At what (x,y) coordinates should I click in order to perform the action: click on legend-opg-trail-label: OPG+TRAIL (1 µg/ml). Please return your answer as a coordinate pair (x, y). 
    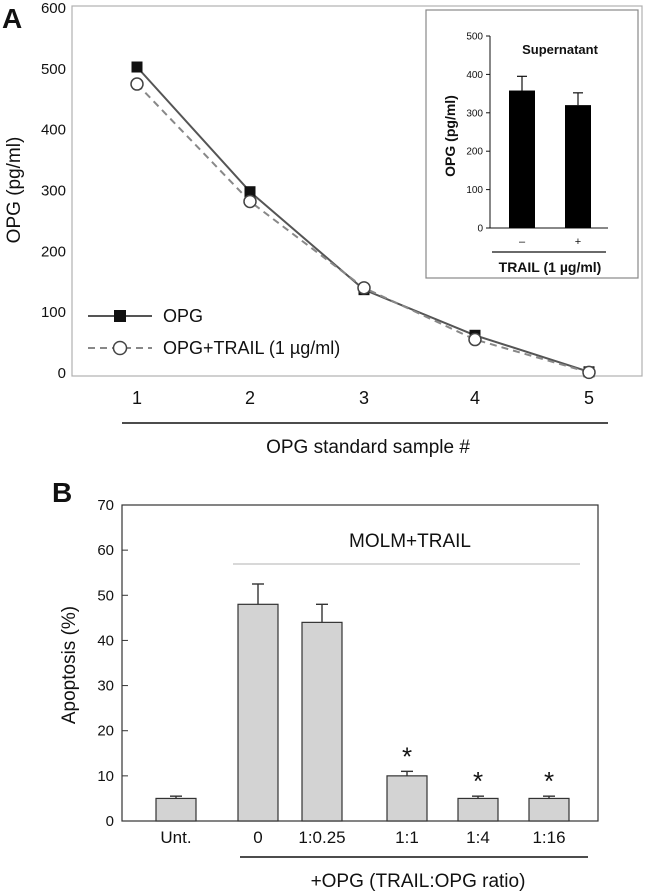
    Looking at the image, I should click on (251, 348).